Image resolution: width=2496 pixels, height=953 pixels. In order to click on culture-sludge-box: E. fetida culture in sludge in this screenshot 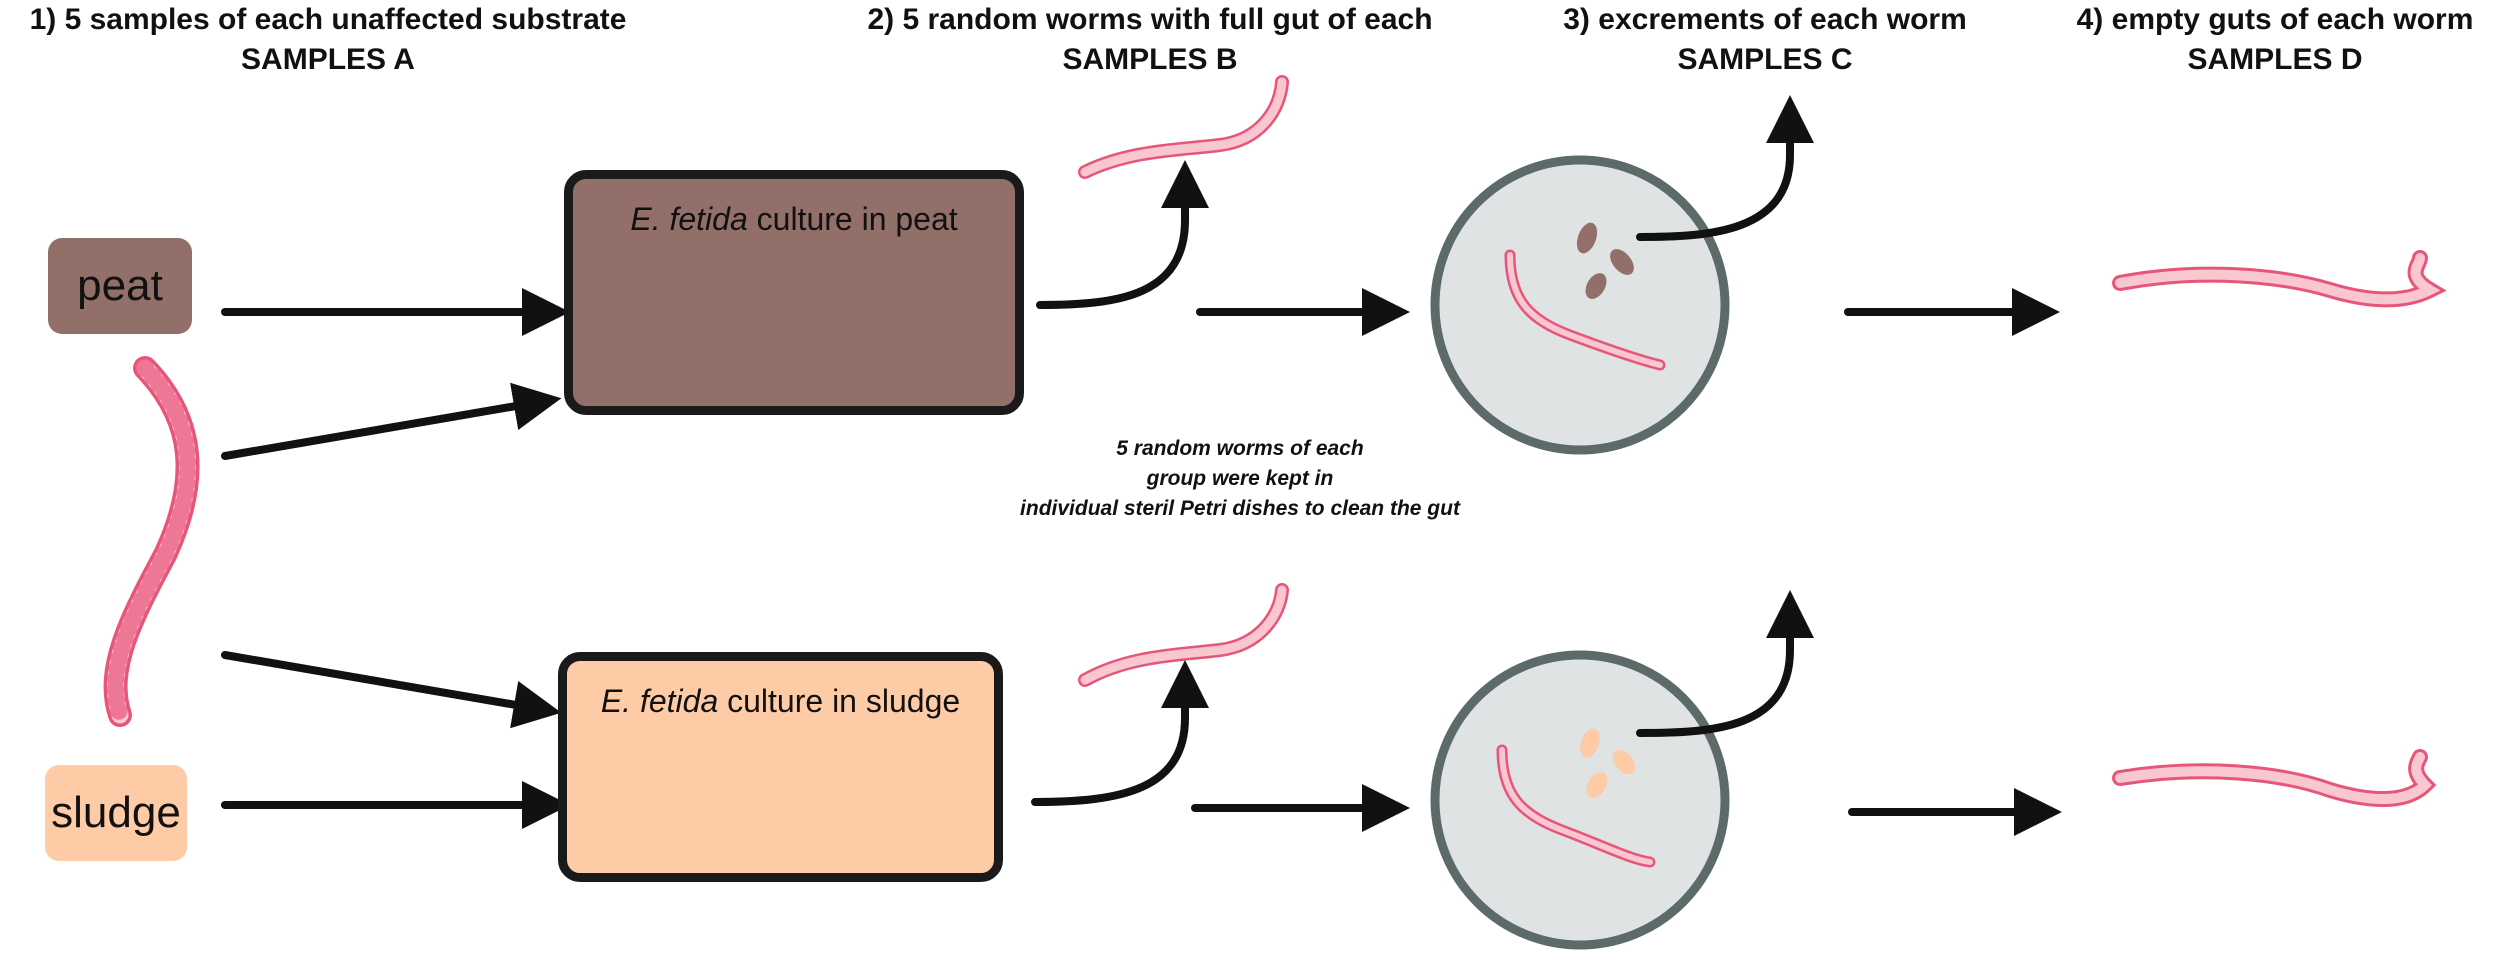, I will do `click(780, 767)`.